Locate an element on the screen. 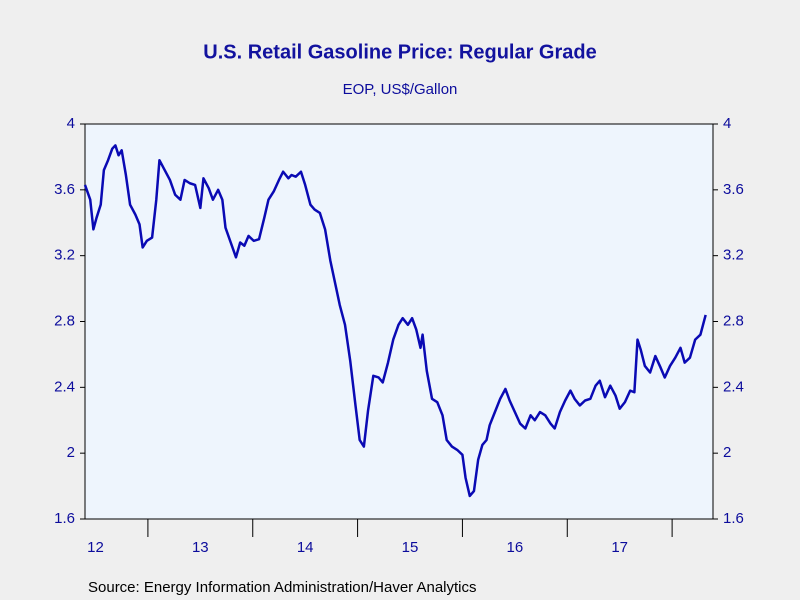 The height and width of the screenshot is (600, 800). chart-subtitle: EOP, US$/Gallon is located at coordinates (400, 89).